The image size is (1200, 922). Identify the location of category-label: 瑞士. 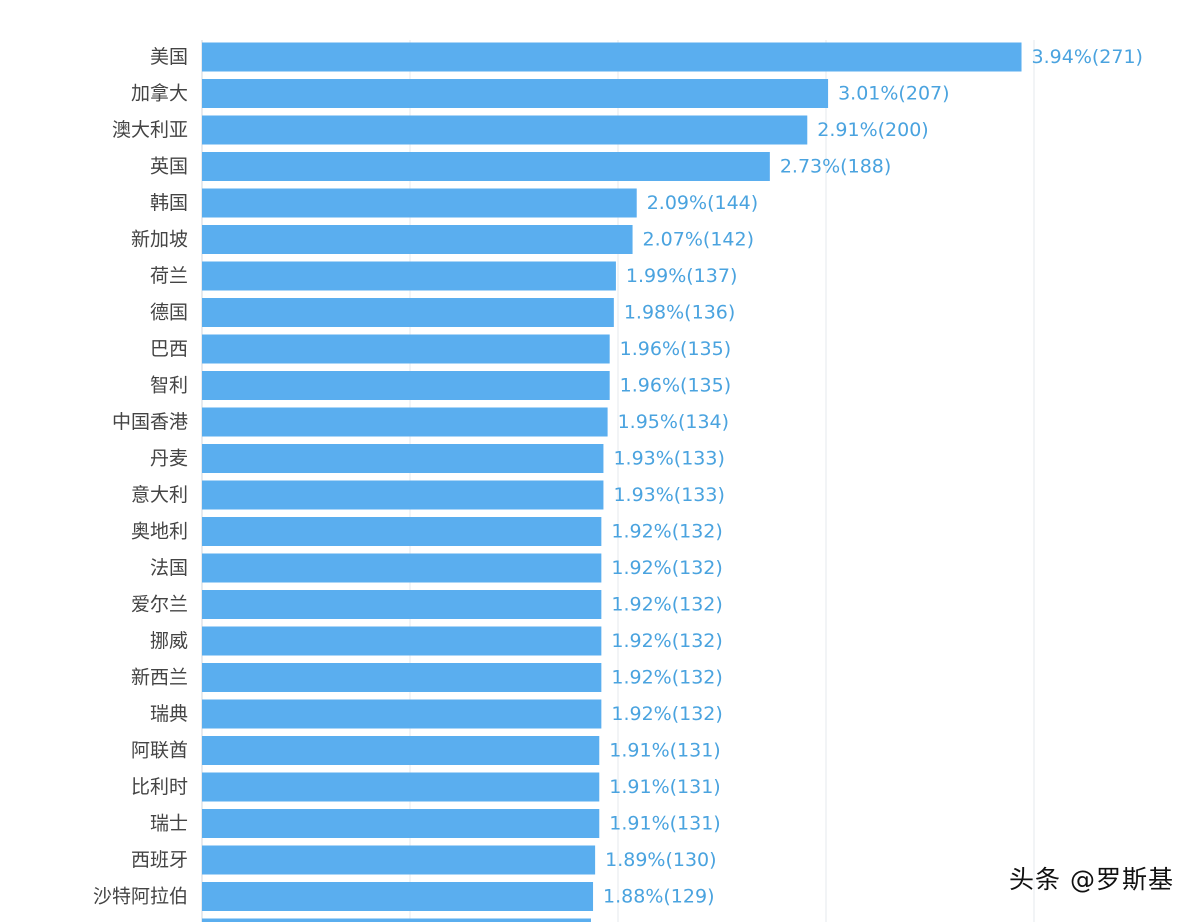
(169, 824).